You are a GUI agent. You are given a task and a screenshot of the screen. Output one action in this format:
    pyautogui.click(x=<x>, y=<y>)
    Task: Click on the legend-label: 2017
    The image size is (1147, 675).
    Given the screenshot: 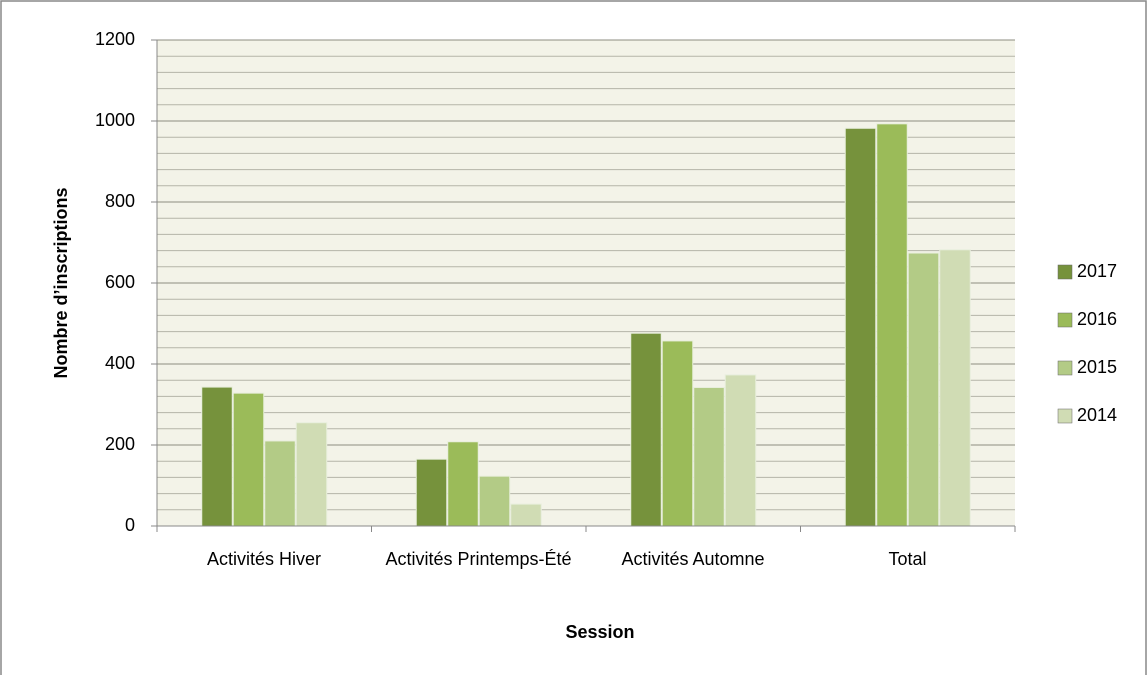 What is the action you would take?
    pyautogui.click(x=1097, y=271)
    